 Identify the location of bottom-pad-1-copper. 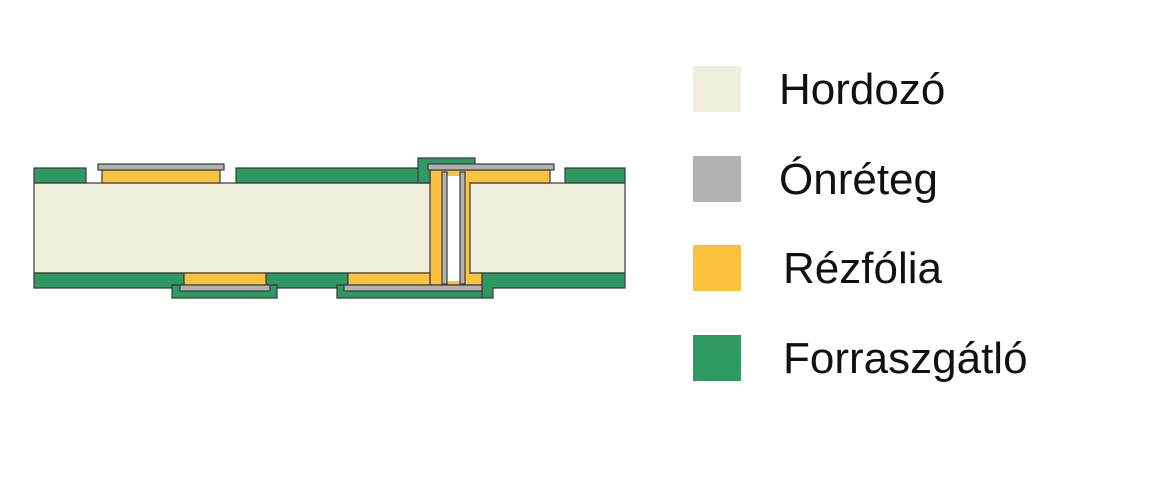
(225, 279).